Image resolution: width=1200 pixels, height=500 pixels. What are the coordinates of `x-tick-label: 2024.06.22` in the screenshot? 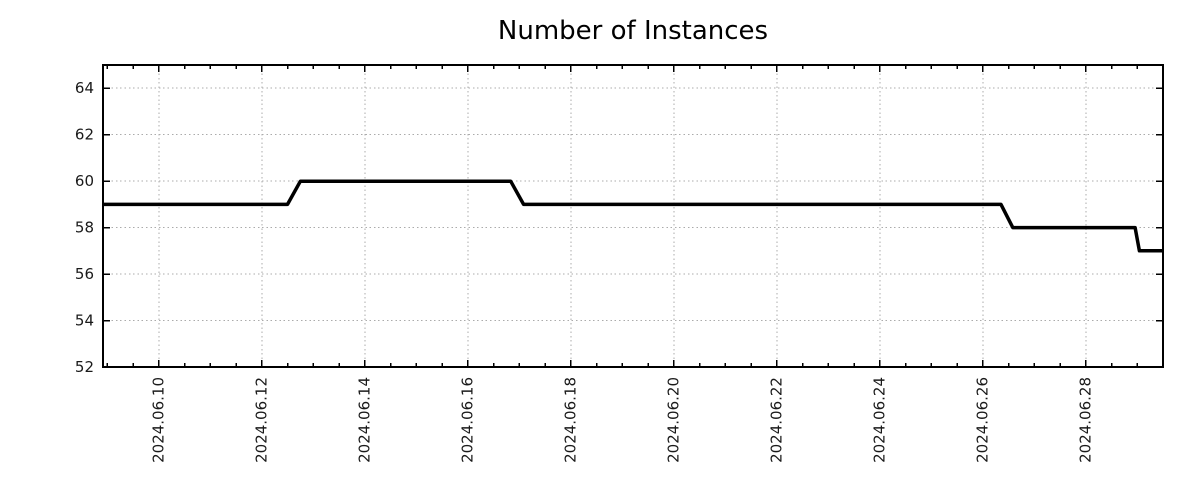 It's located at (777, 420).